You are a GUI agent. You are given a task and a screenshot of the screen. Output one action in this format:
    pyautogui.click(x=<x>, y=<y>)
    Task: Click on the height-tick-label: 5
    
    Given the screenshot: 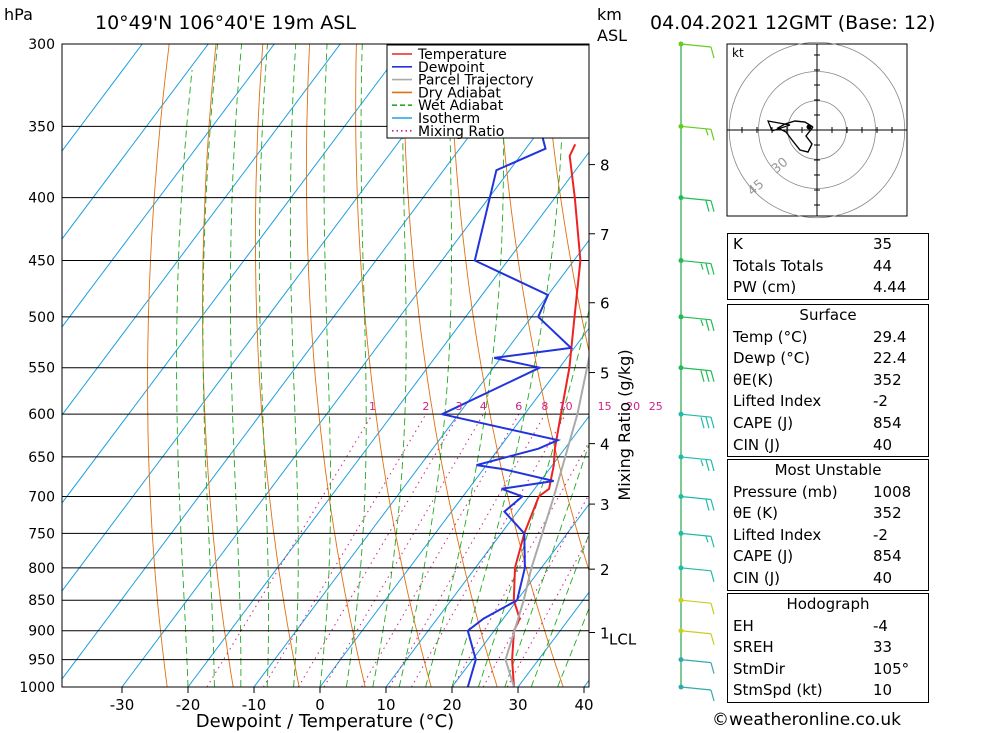 What is the action you would take?
    pyautogui.click(x=605, y=374)
    